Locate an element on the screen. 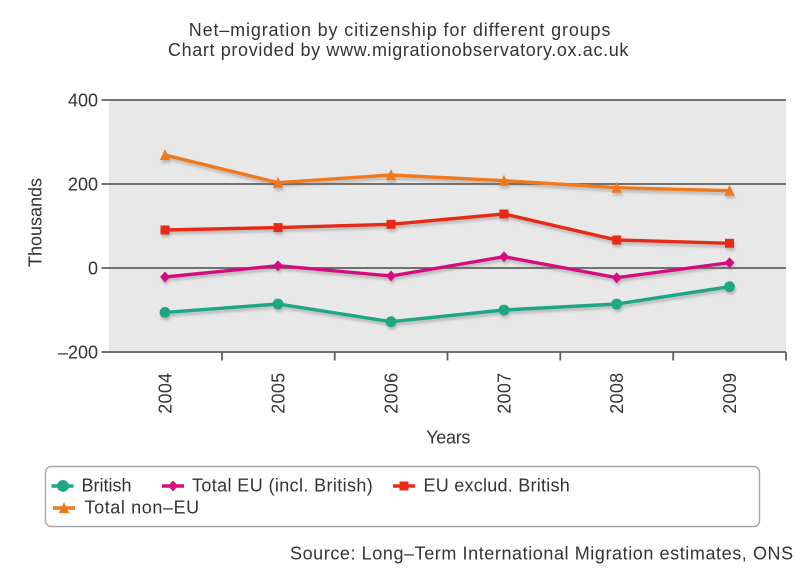  svg-text: 2004 is located at coordinates (166, 393).